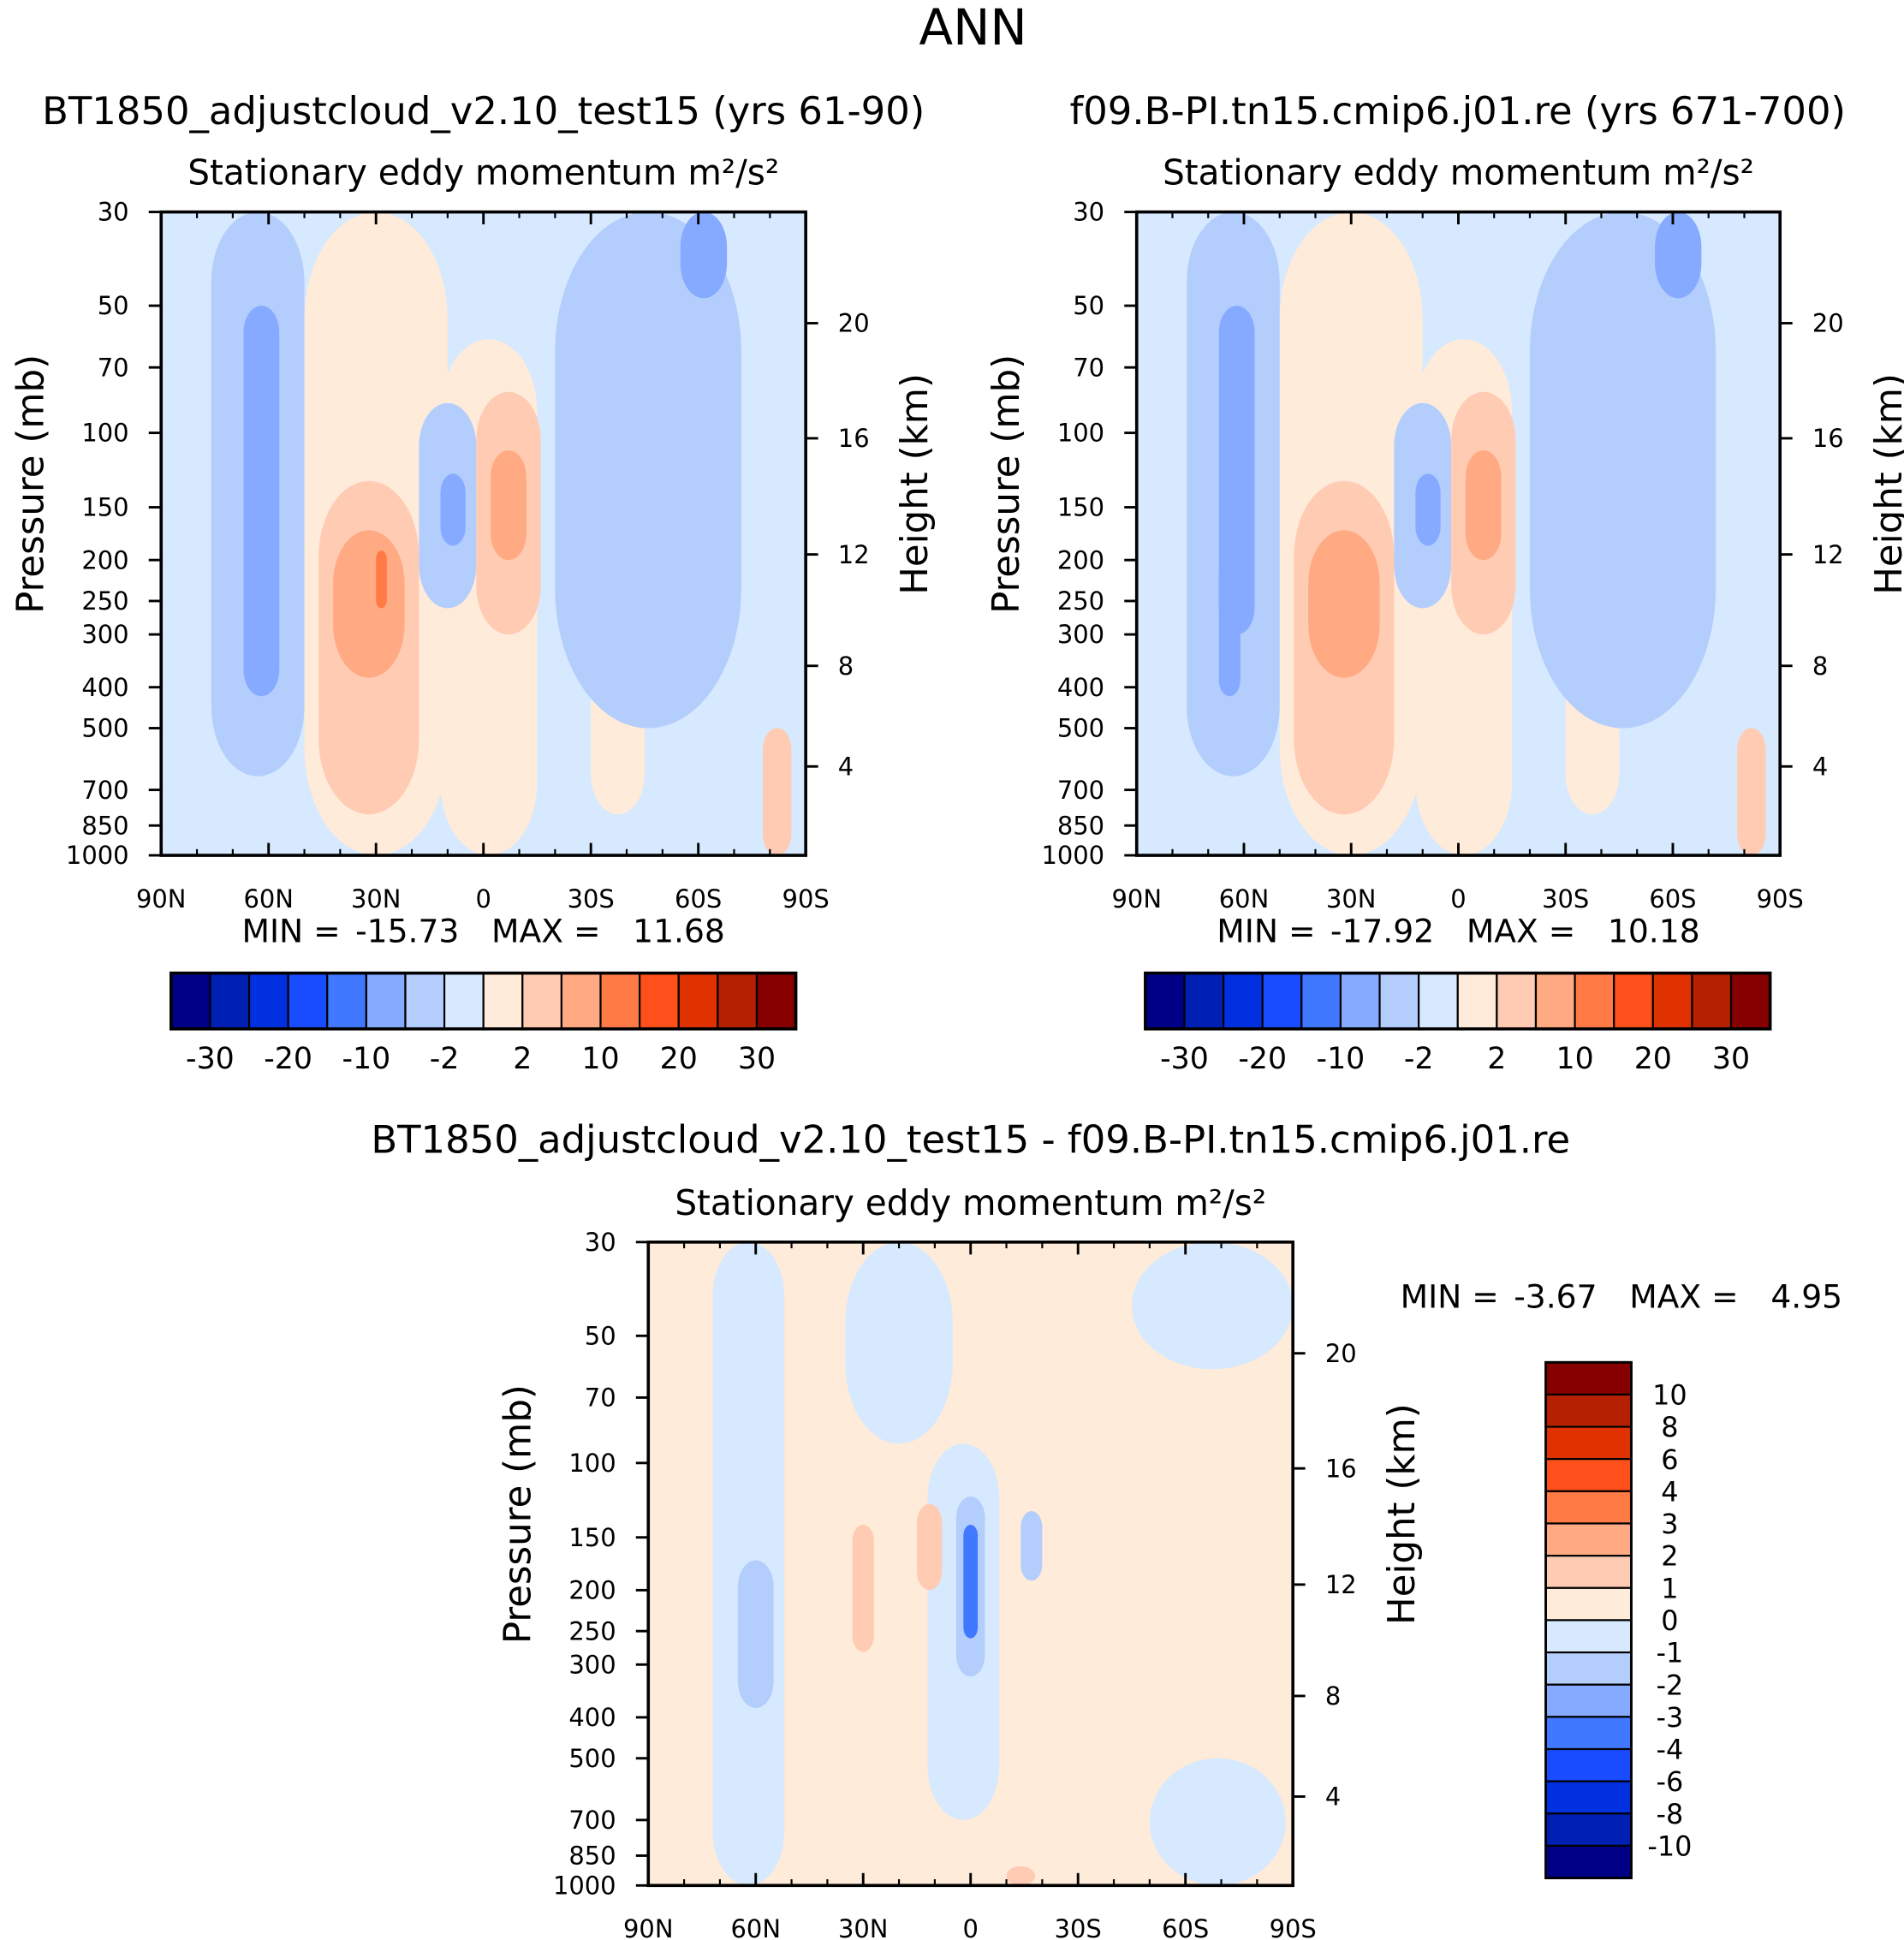 This screenshot has width=1904, height=1940. What do you see at coordinates (854, 439) in the screenshot?
I see `y-right-tick-label: 16` at bounding box center [854, 439].